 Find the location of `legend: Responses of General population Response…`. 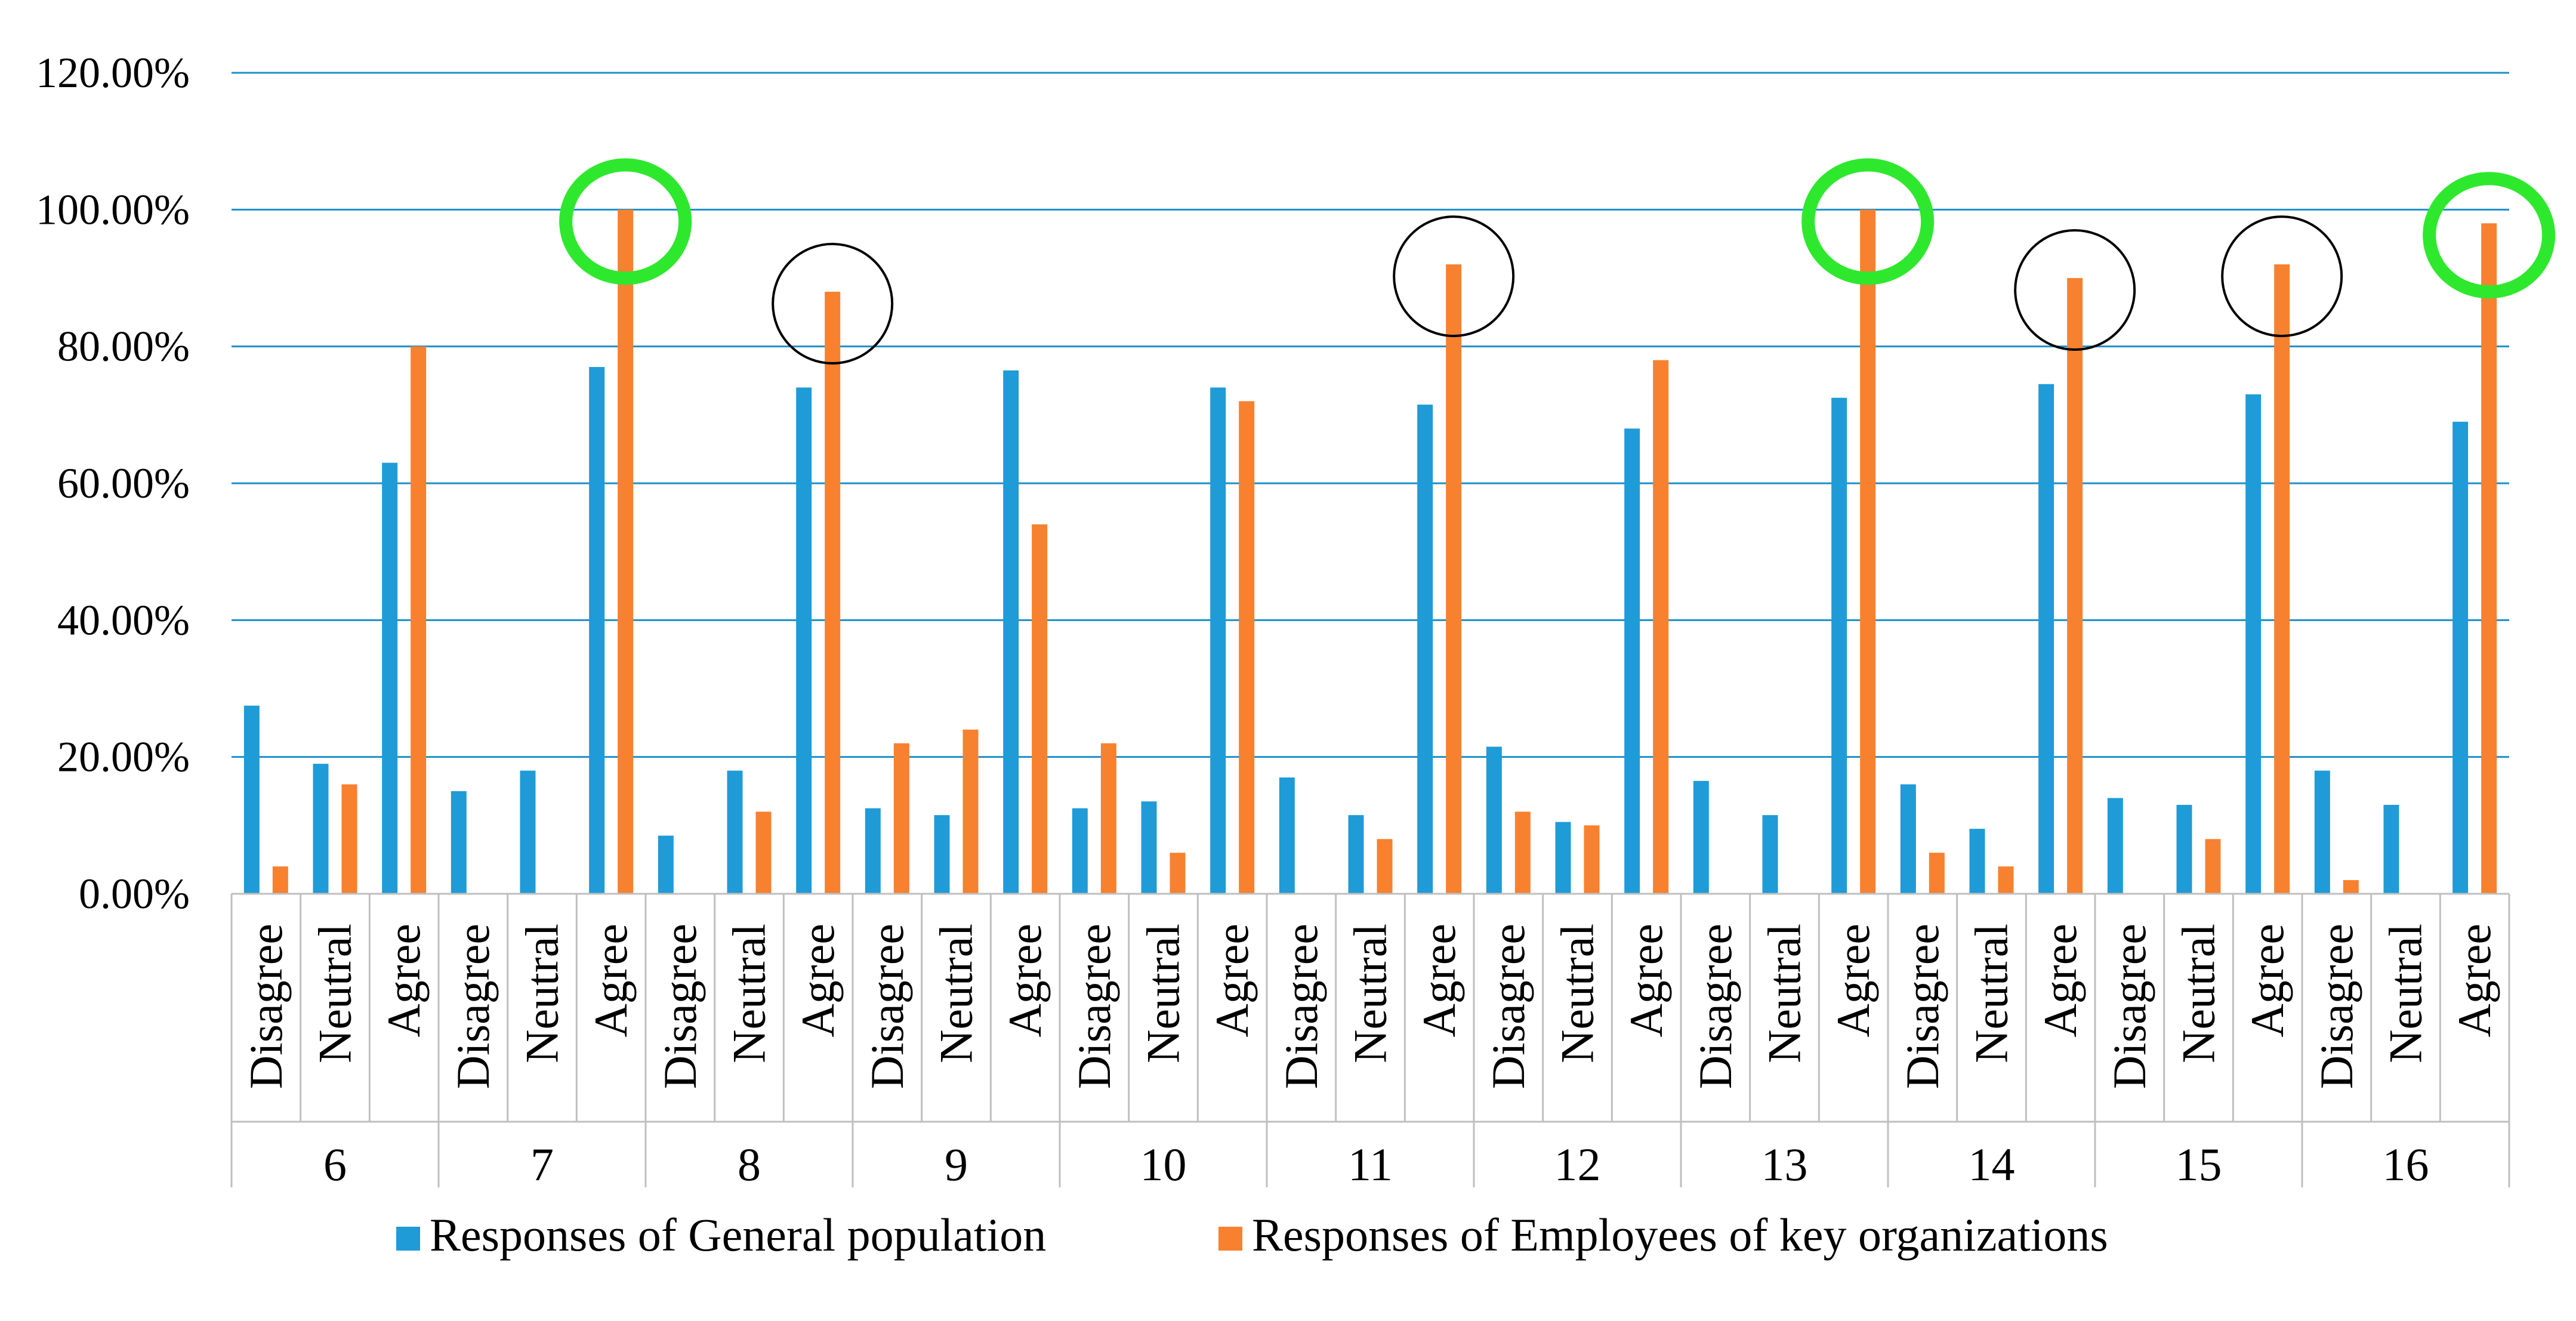

legend: Responses of General population Response… is located at coordinates (1252, 1235).